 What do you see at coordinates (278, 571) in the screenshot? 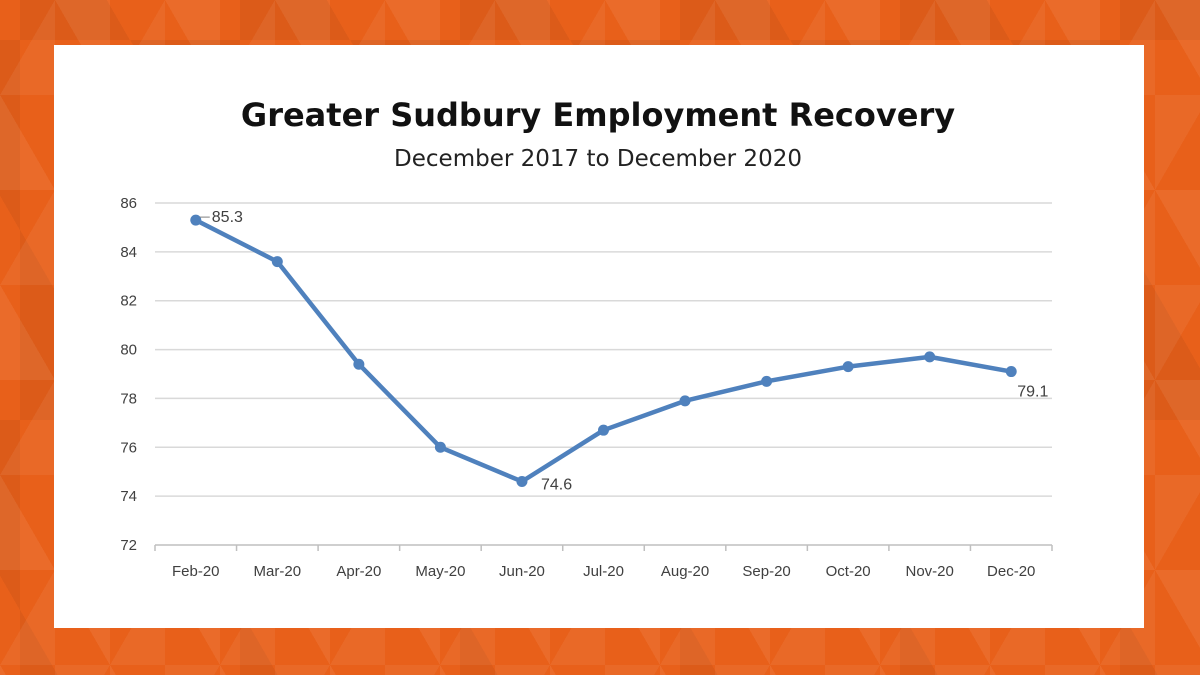
I see `x-tick-label: Mar-20` at bounding box center [278, 571].